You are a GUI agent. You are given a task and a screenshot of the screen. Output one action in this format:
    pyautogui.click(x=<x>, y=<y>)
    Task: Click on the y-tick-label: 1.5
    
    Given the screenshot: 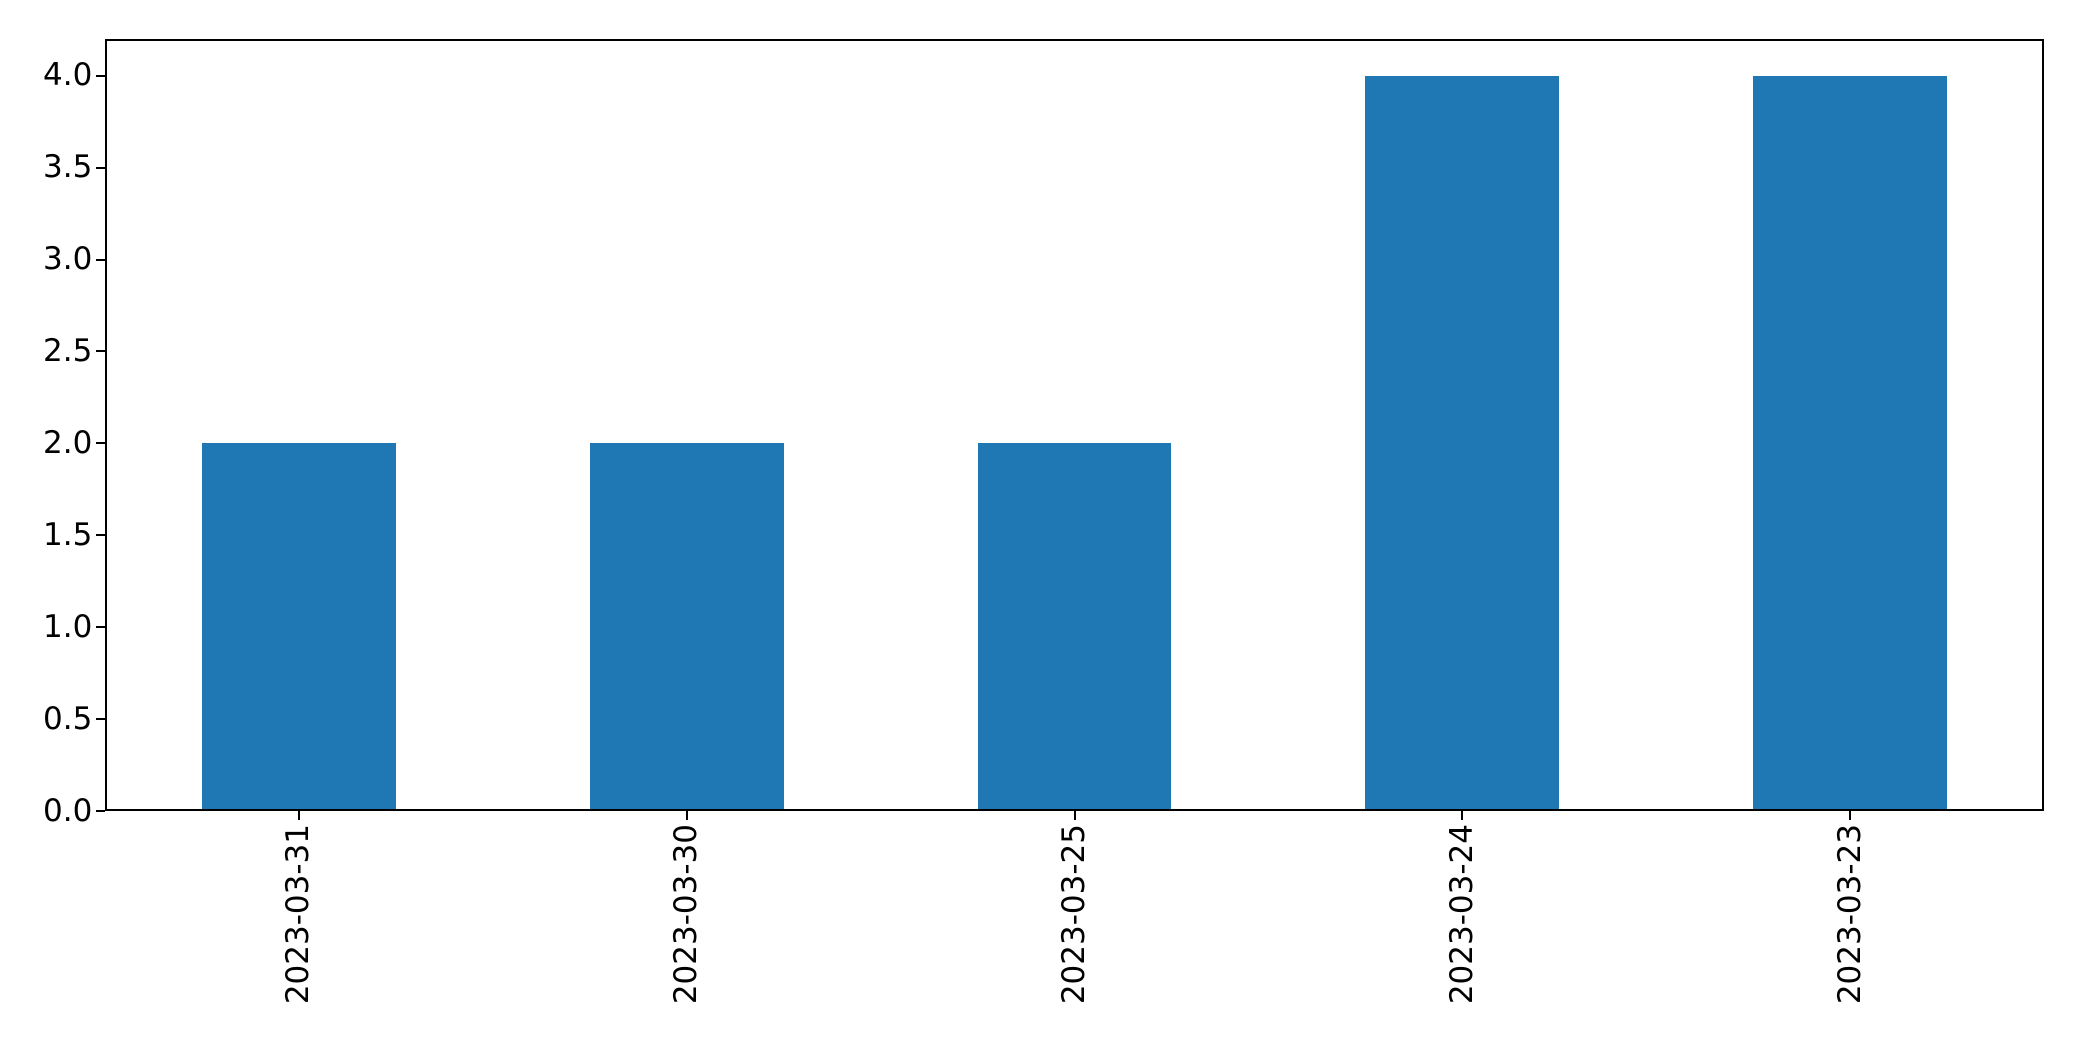 What is the action you would take?
    pyautogui.click(x=68, y=534)
    